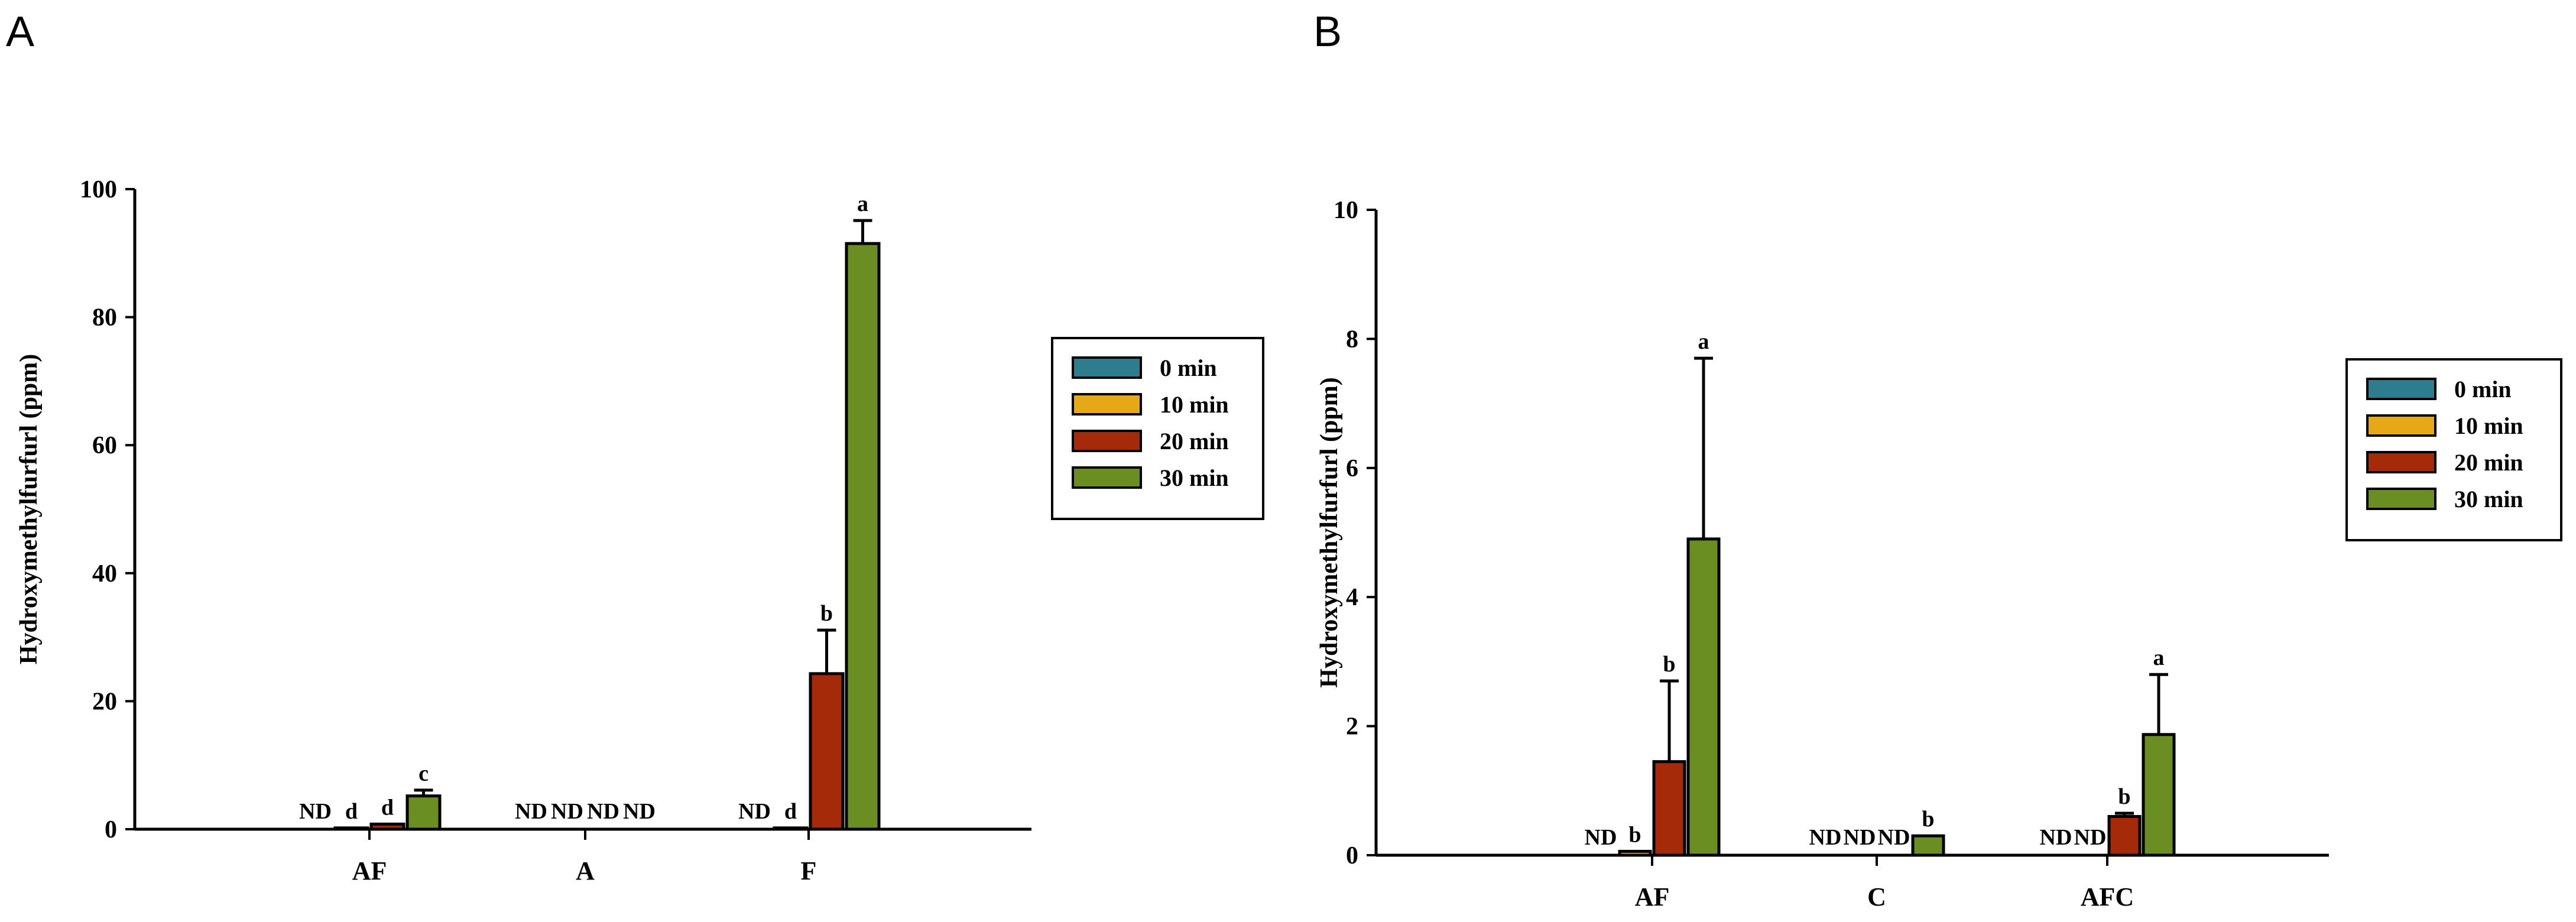 Image resolution: width=2576 pixels, height=922 pixels. Describe the element at coordinates (862, 203) in the screenshot. I see `data-label-a: a` at that location.